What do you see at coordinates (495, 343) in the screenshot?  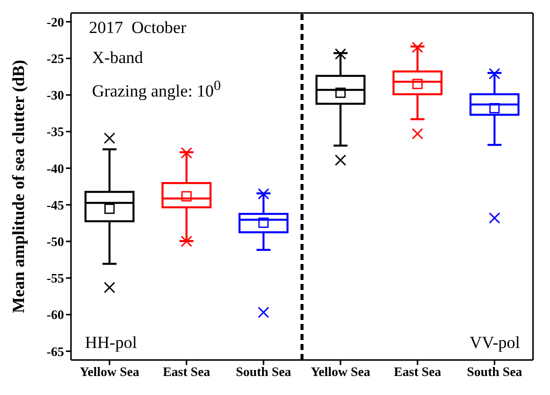 I see `annotation: VV-pol` at bounding box center [495, 343].